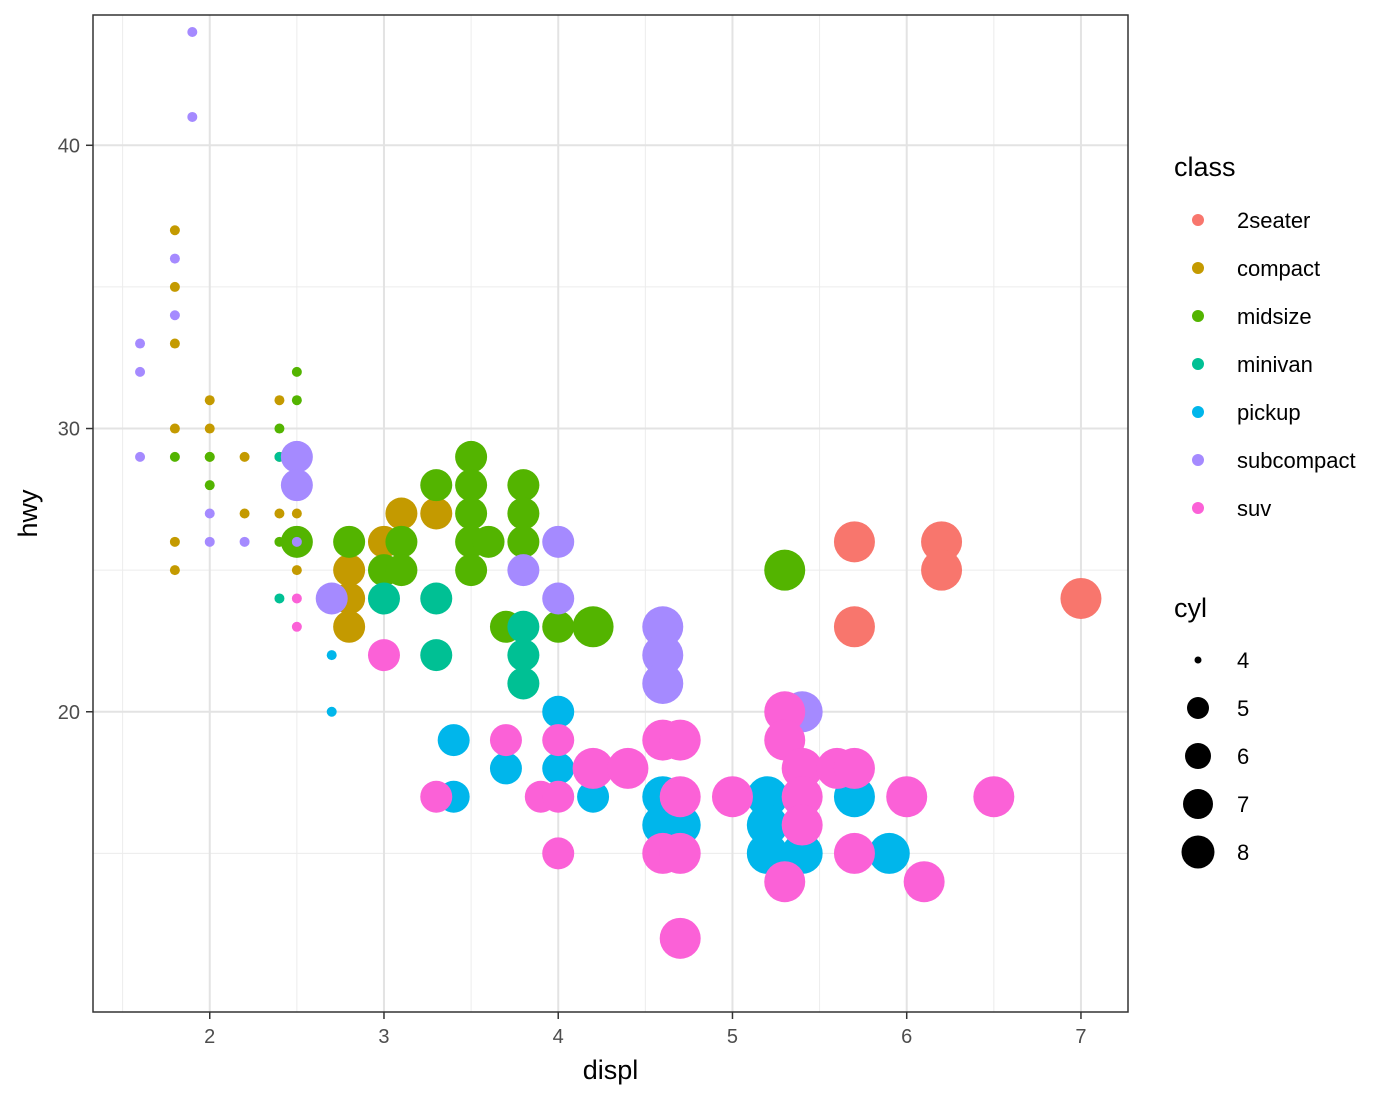 This screenshot has width=1400, height=1100. What do you see at coordinates (1296, 460) in the screenshot?
I see `color-legend-label: subcompact` at bounding box center [1296, 460].